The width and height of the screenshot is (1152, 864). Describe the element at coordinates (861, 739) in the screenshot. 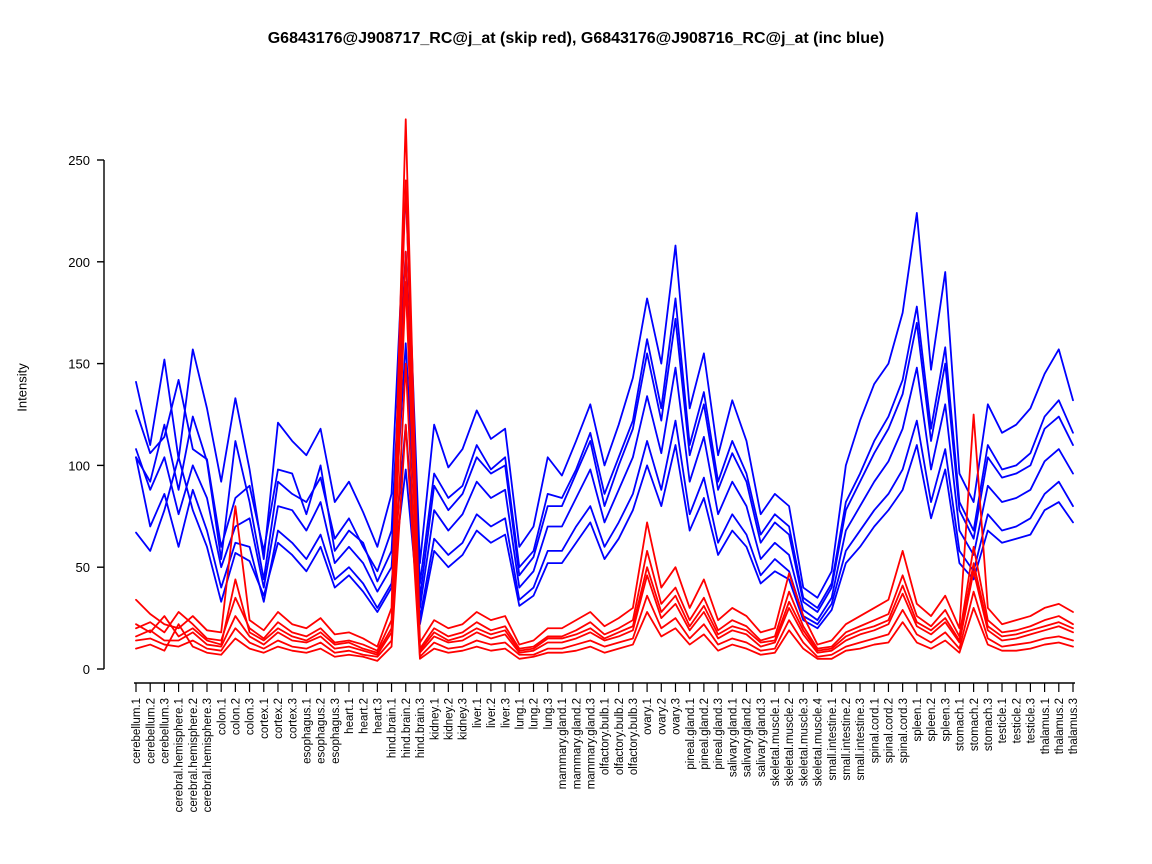

I see `x-tick-label: small.intestine.3` at that location.